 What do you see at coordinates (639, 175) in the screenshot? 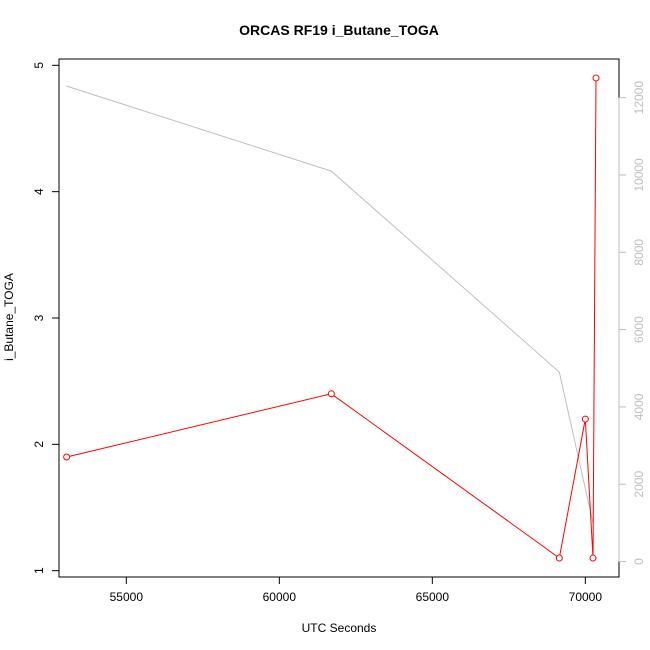
I see `y2-tick-label: 10000` at bounding box center [639, 175].